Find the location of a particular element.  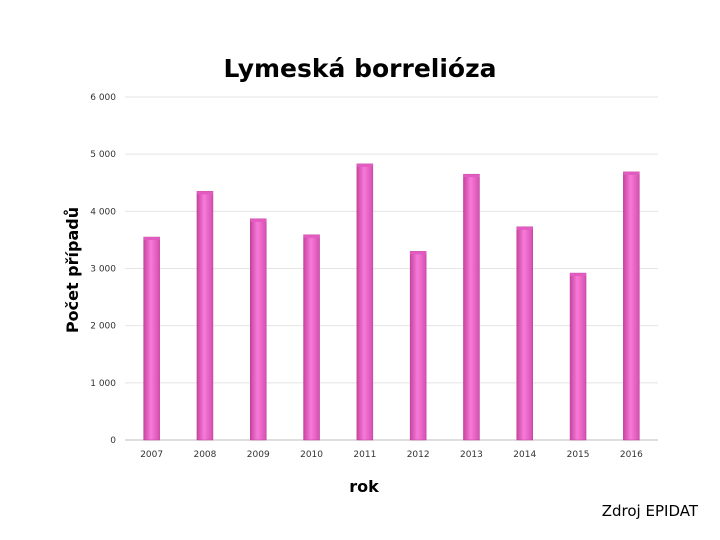

y-tick-label: 1 000 is located at coordinates (103, 384).